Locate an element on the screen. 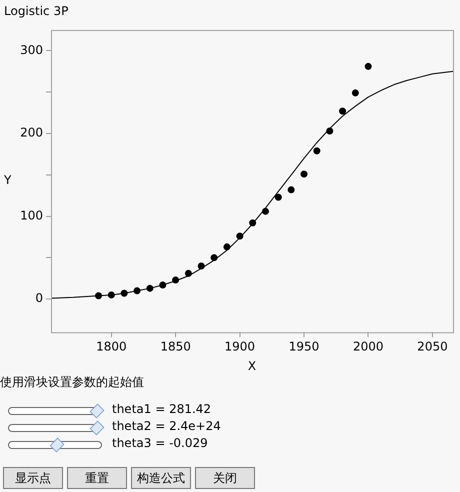 The image size is (460, 492). text: 使用滑块设置参数的起始值 is located at coordinates (72, 382).